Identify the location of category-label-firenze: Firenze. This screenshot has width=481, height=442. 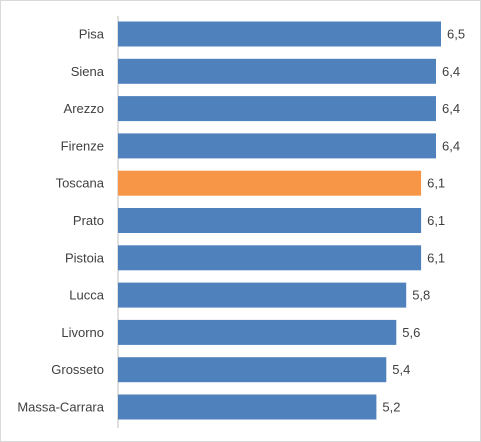
(82, 145).